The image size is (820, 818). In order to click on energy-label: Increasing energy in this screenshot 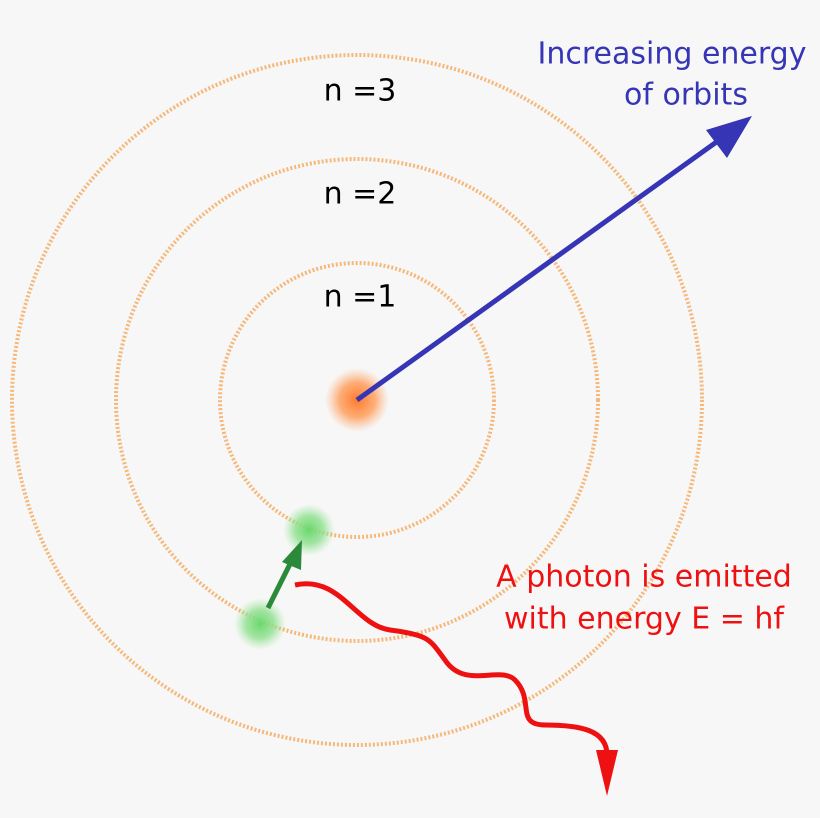, I will do `click(672, 54)`.